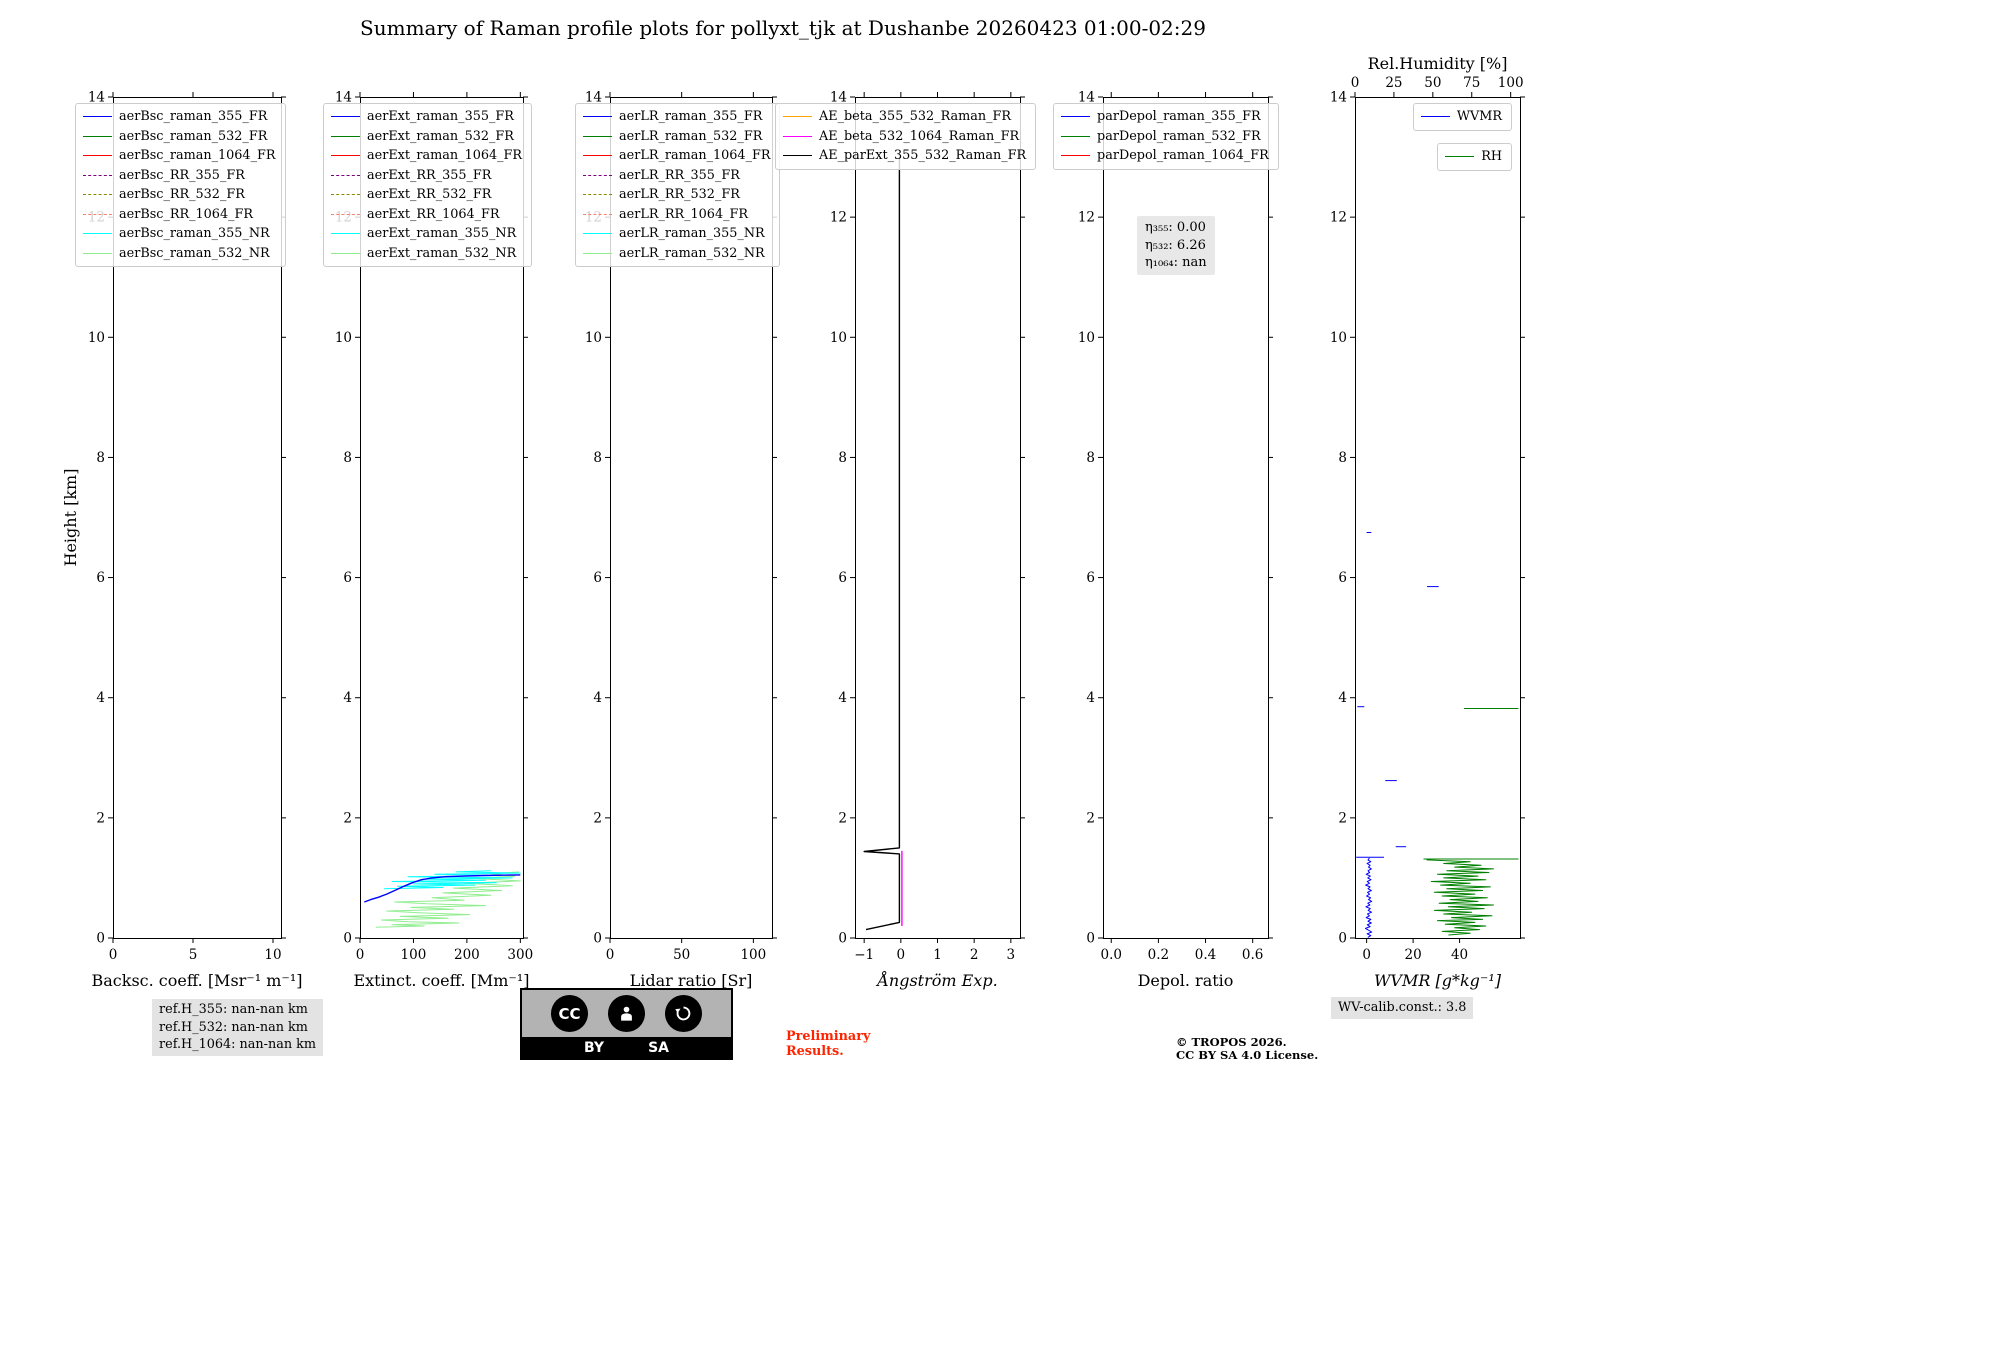 This screenshot has height=1360, width=2000. I want to click on legend-entry: aerBsc_raman_532_FR, so click(179, 137).